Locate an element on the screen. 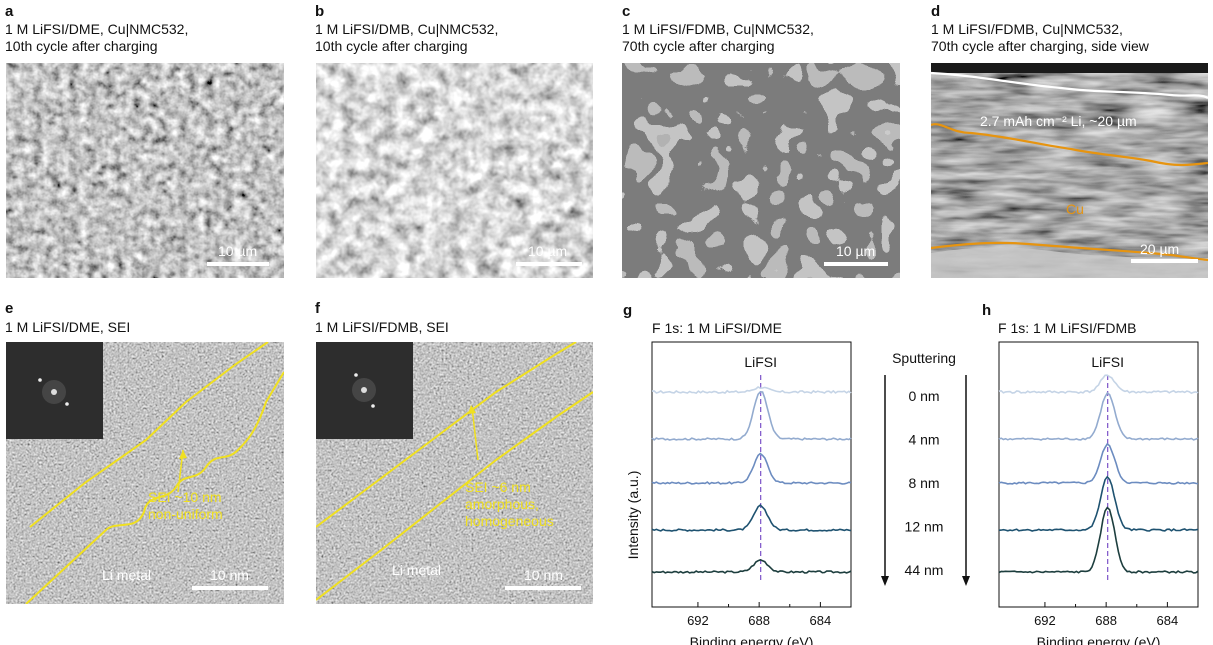  panel-b-letter: b is located at coordinates (320, 11).